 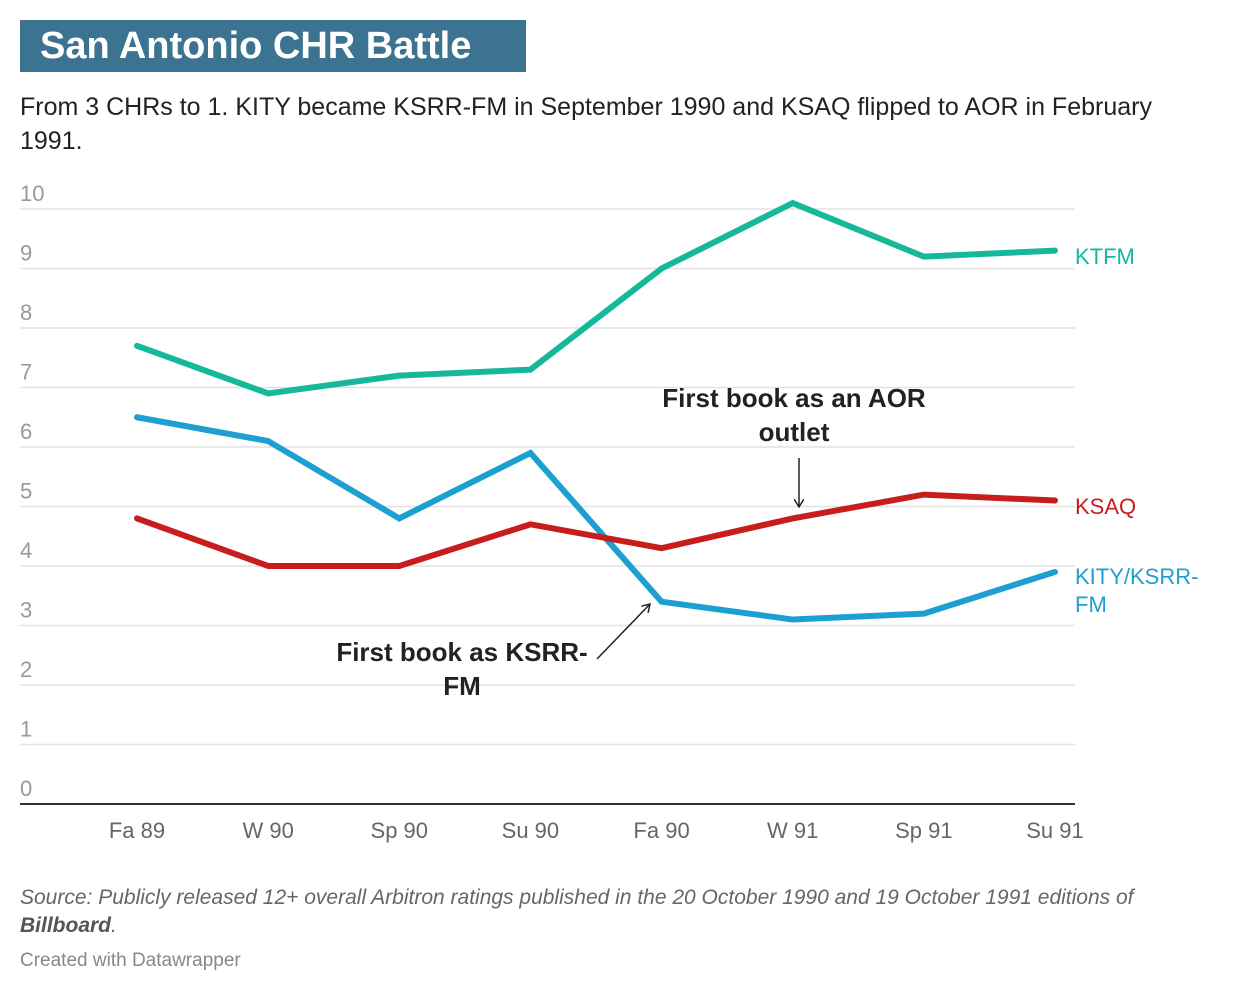 What do you see at coordinates (596, 298) in the screenshot?
I see `series-line-ktfm` at bounding box center [596, 298].